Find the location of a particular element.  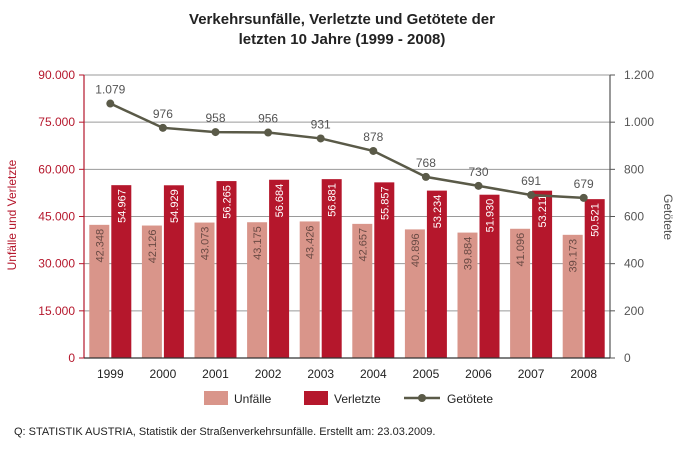

x-tick-label: 1999 is located at coordinates (110, 374).